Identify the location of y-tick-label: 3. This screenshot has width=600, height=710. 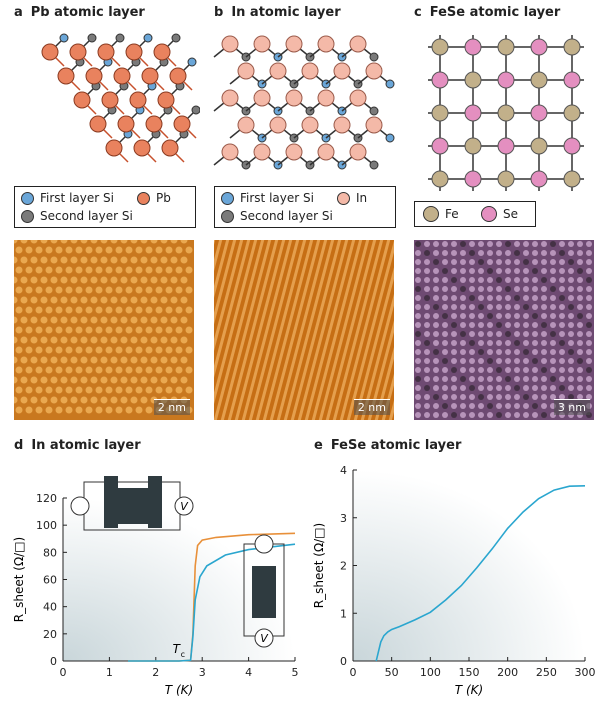
(343, 518).